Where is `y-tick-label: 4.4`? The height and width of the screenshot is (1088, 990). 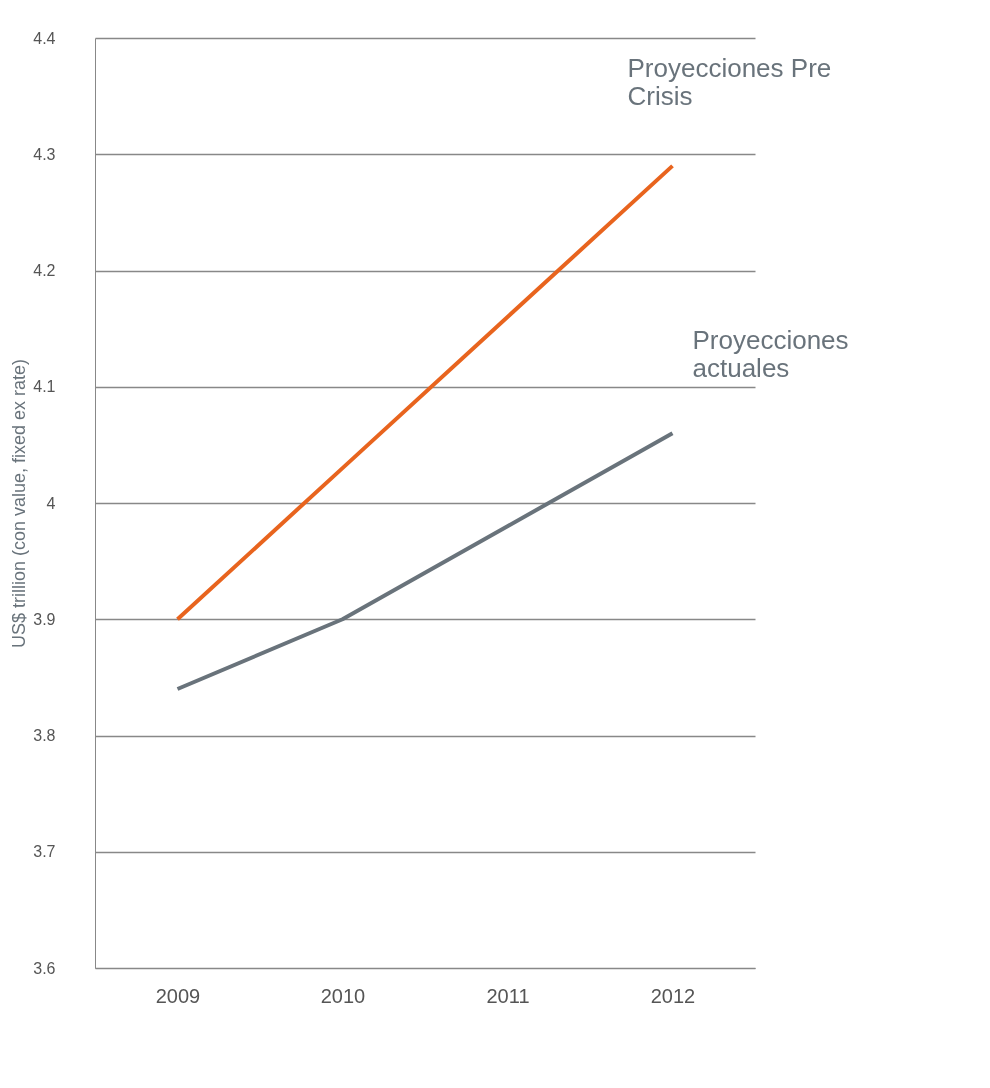
y-tick-label: 4.4 is located at coordinates (44, 38).